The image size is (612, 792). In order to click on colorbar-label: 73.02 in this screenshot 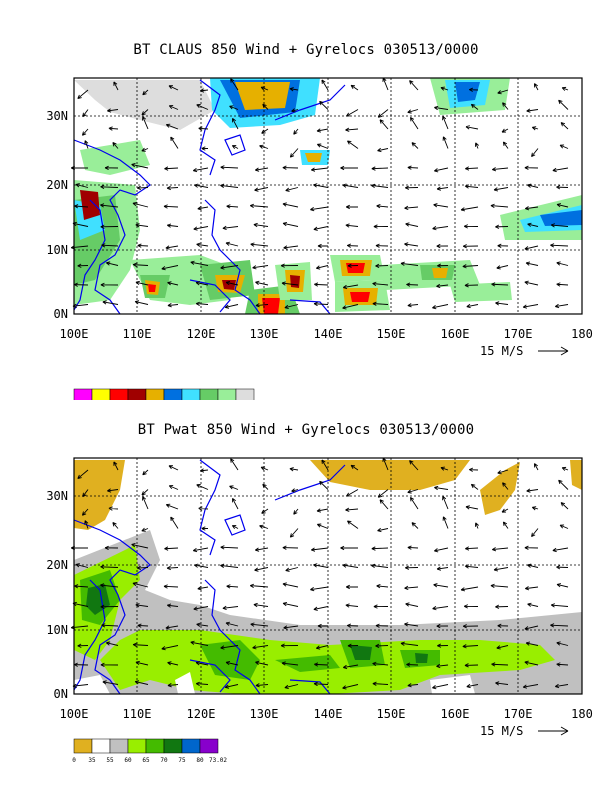, I will do `click(218, 760)`.